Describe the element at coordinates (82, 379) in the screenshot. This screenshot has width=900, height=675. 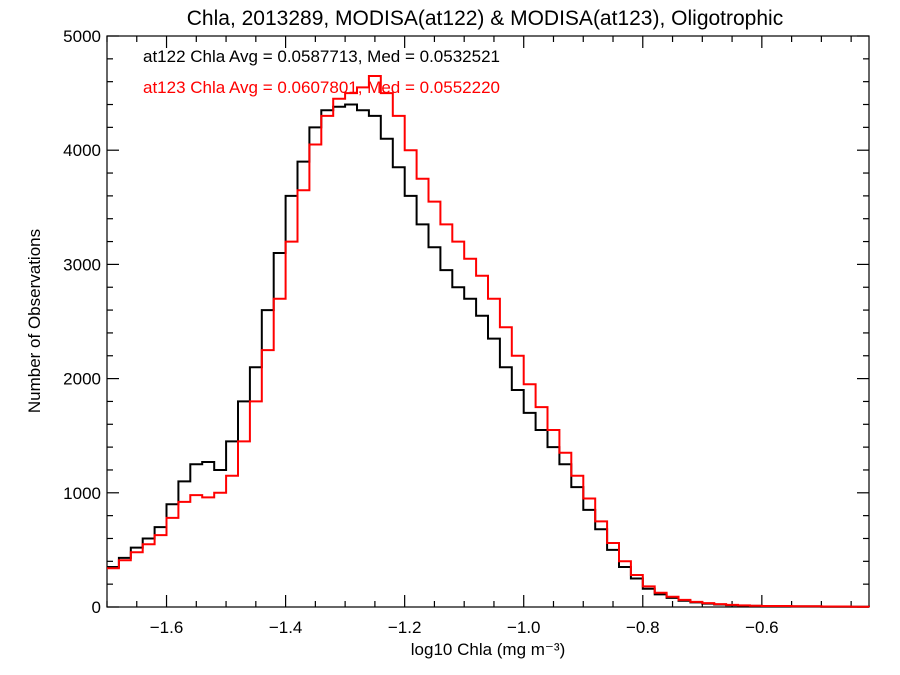
I see `y-tick-label: 2000` at that location.